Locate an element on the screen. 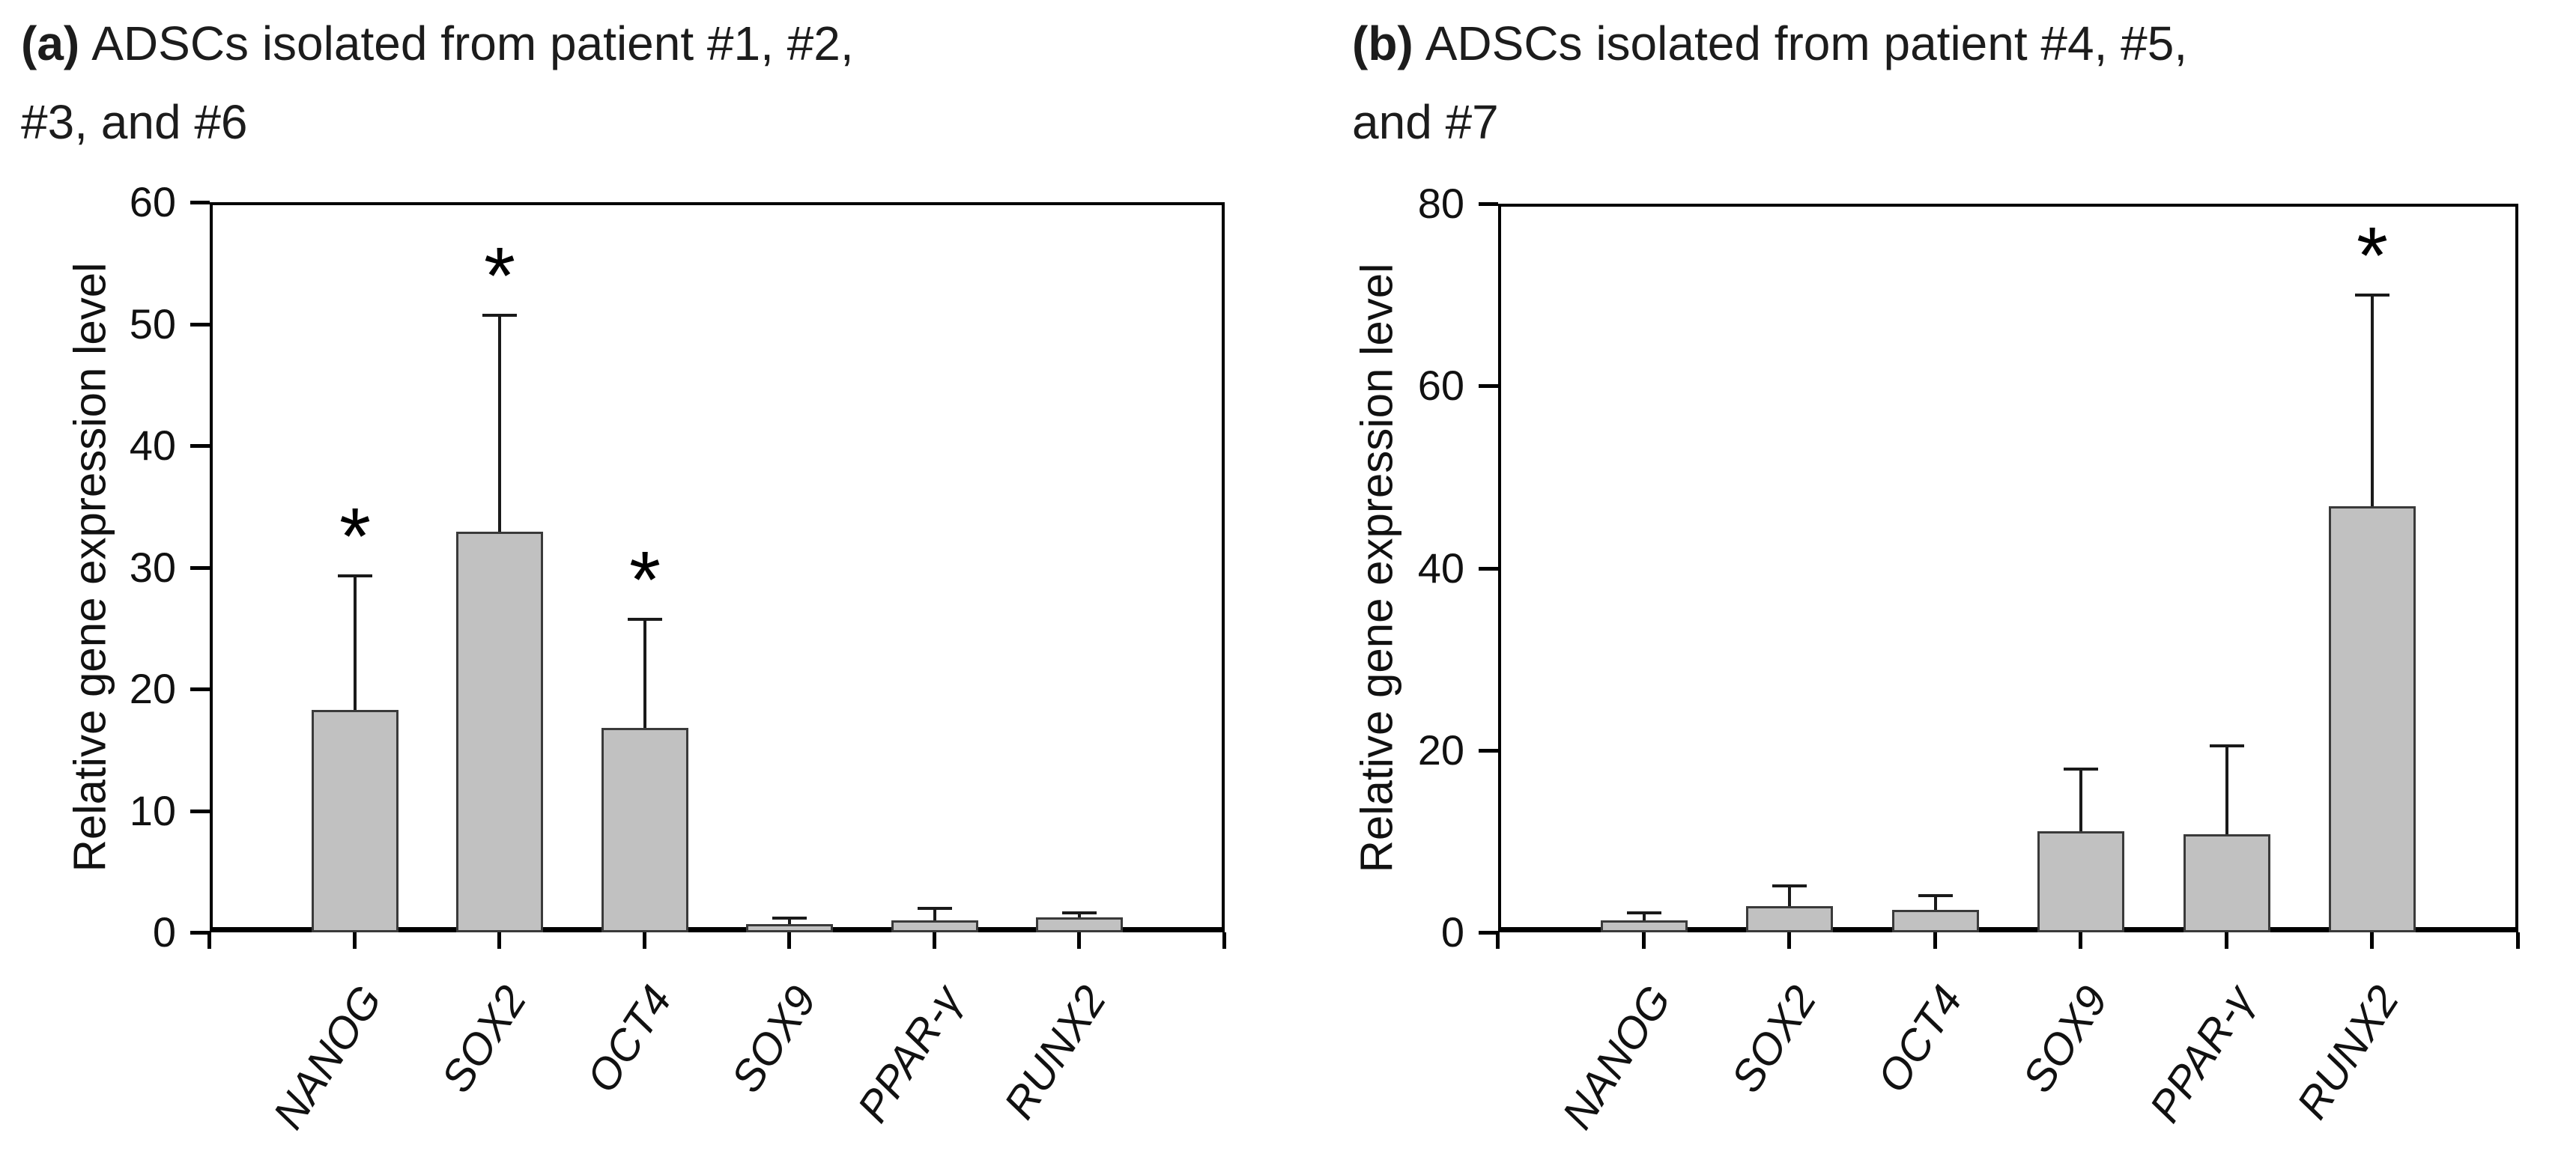 The image size is (2576, 1154). panel-a-bar-oct4 is located at coordinates (644, 830).